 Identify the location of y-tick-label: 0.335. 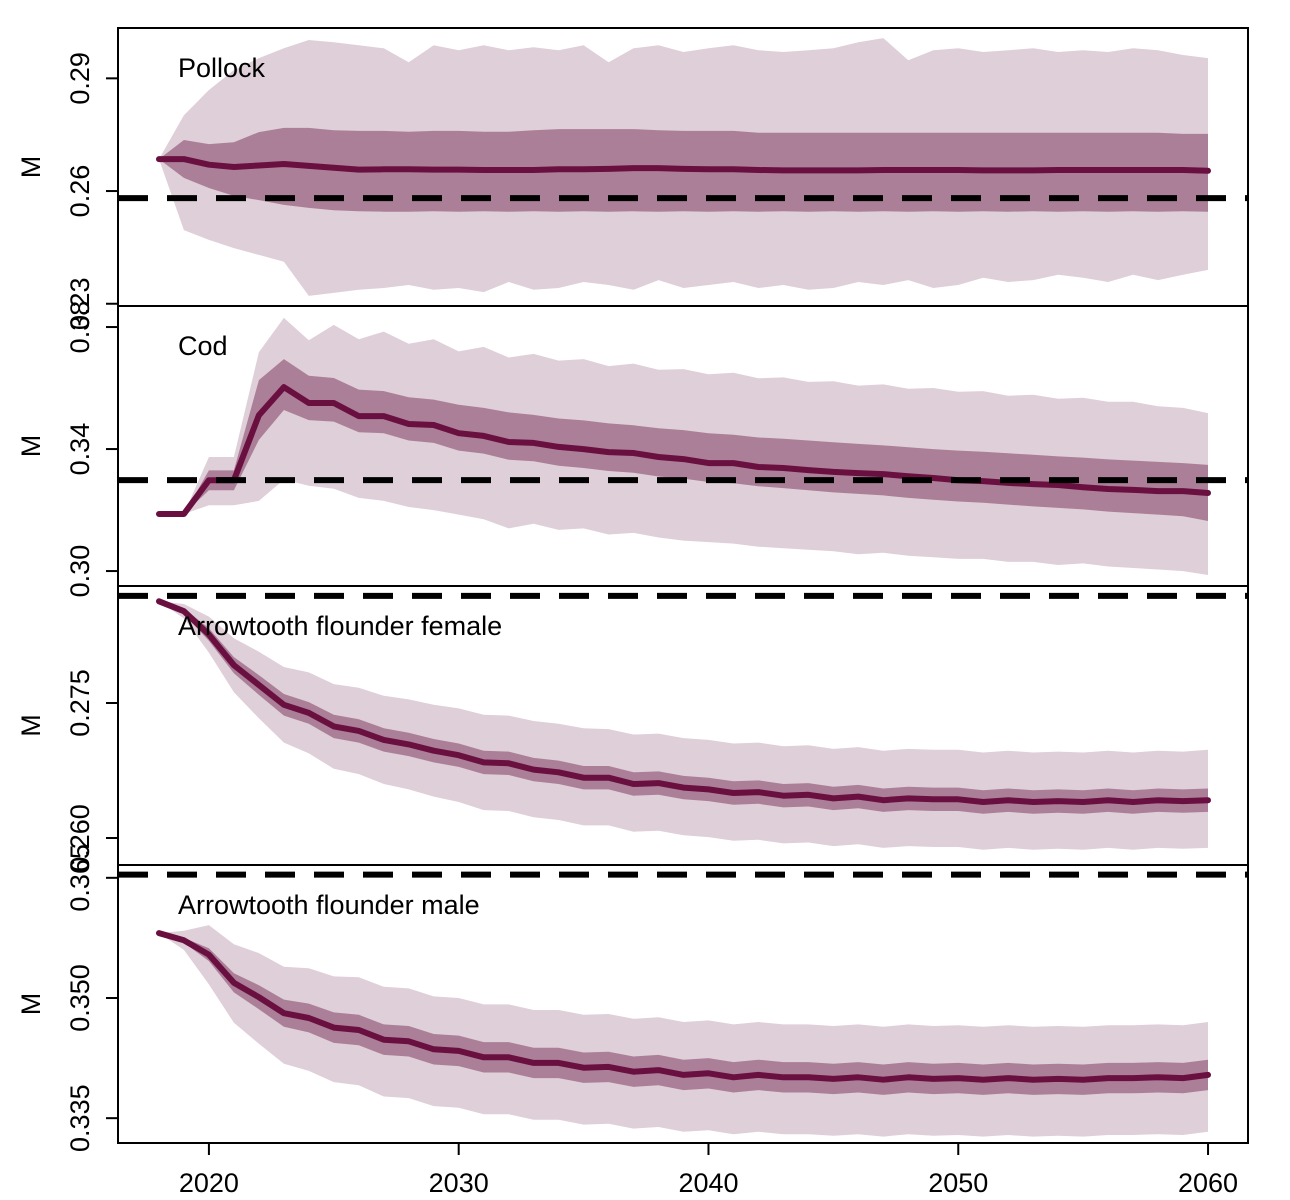
(80, 1118).